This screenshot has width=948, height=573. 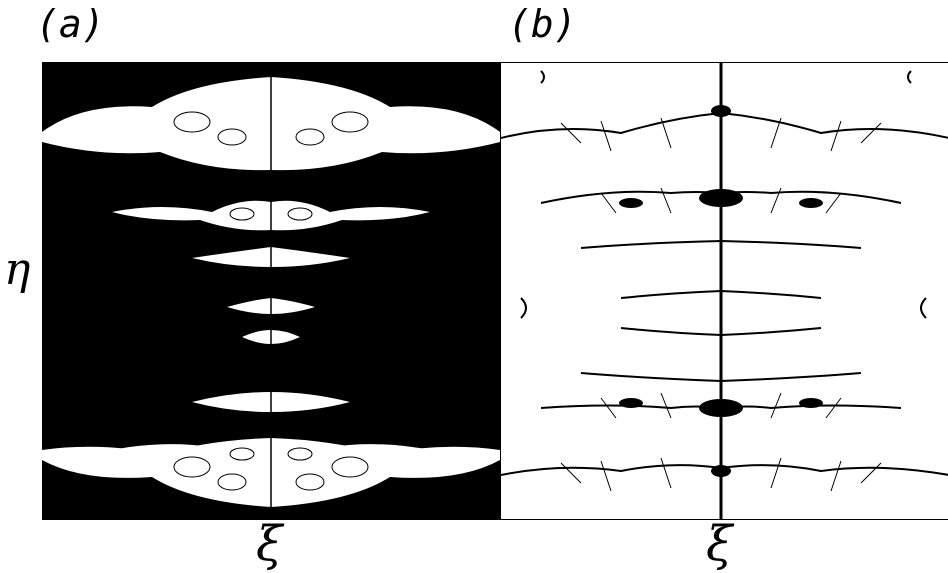 What do you see at coordinates (542, 24) in the screenshot?
I see `panel-b-label: (b)` at bounding box center [542, 24].